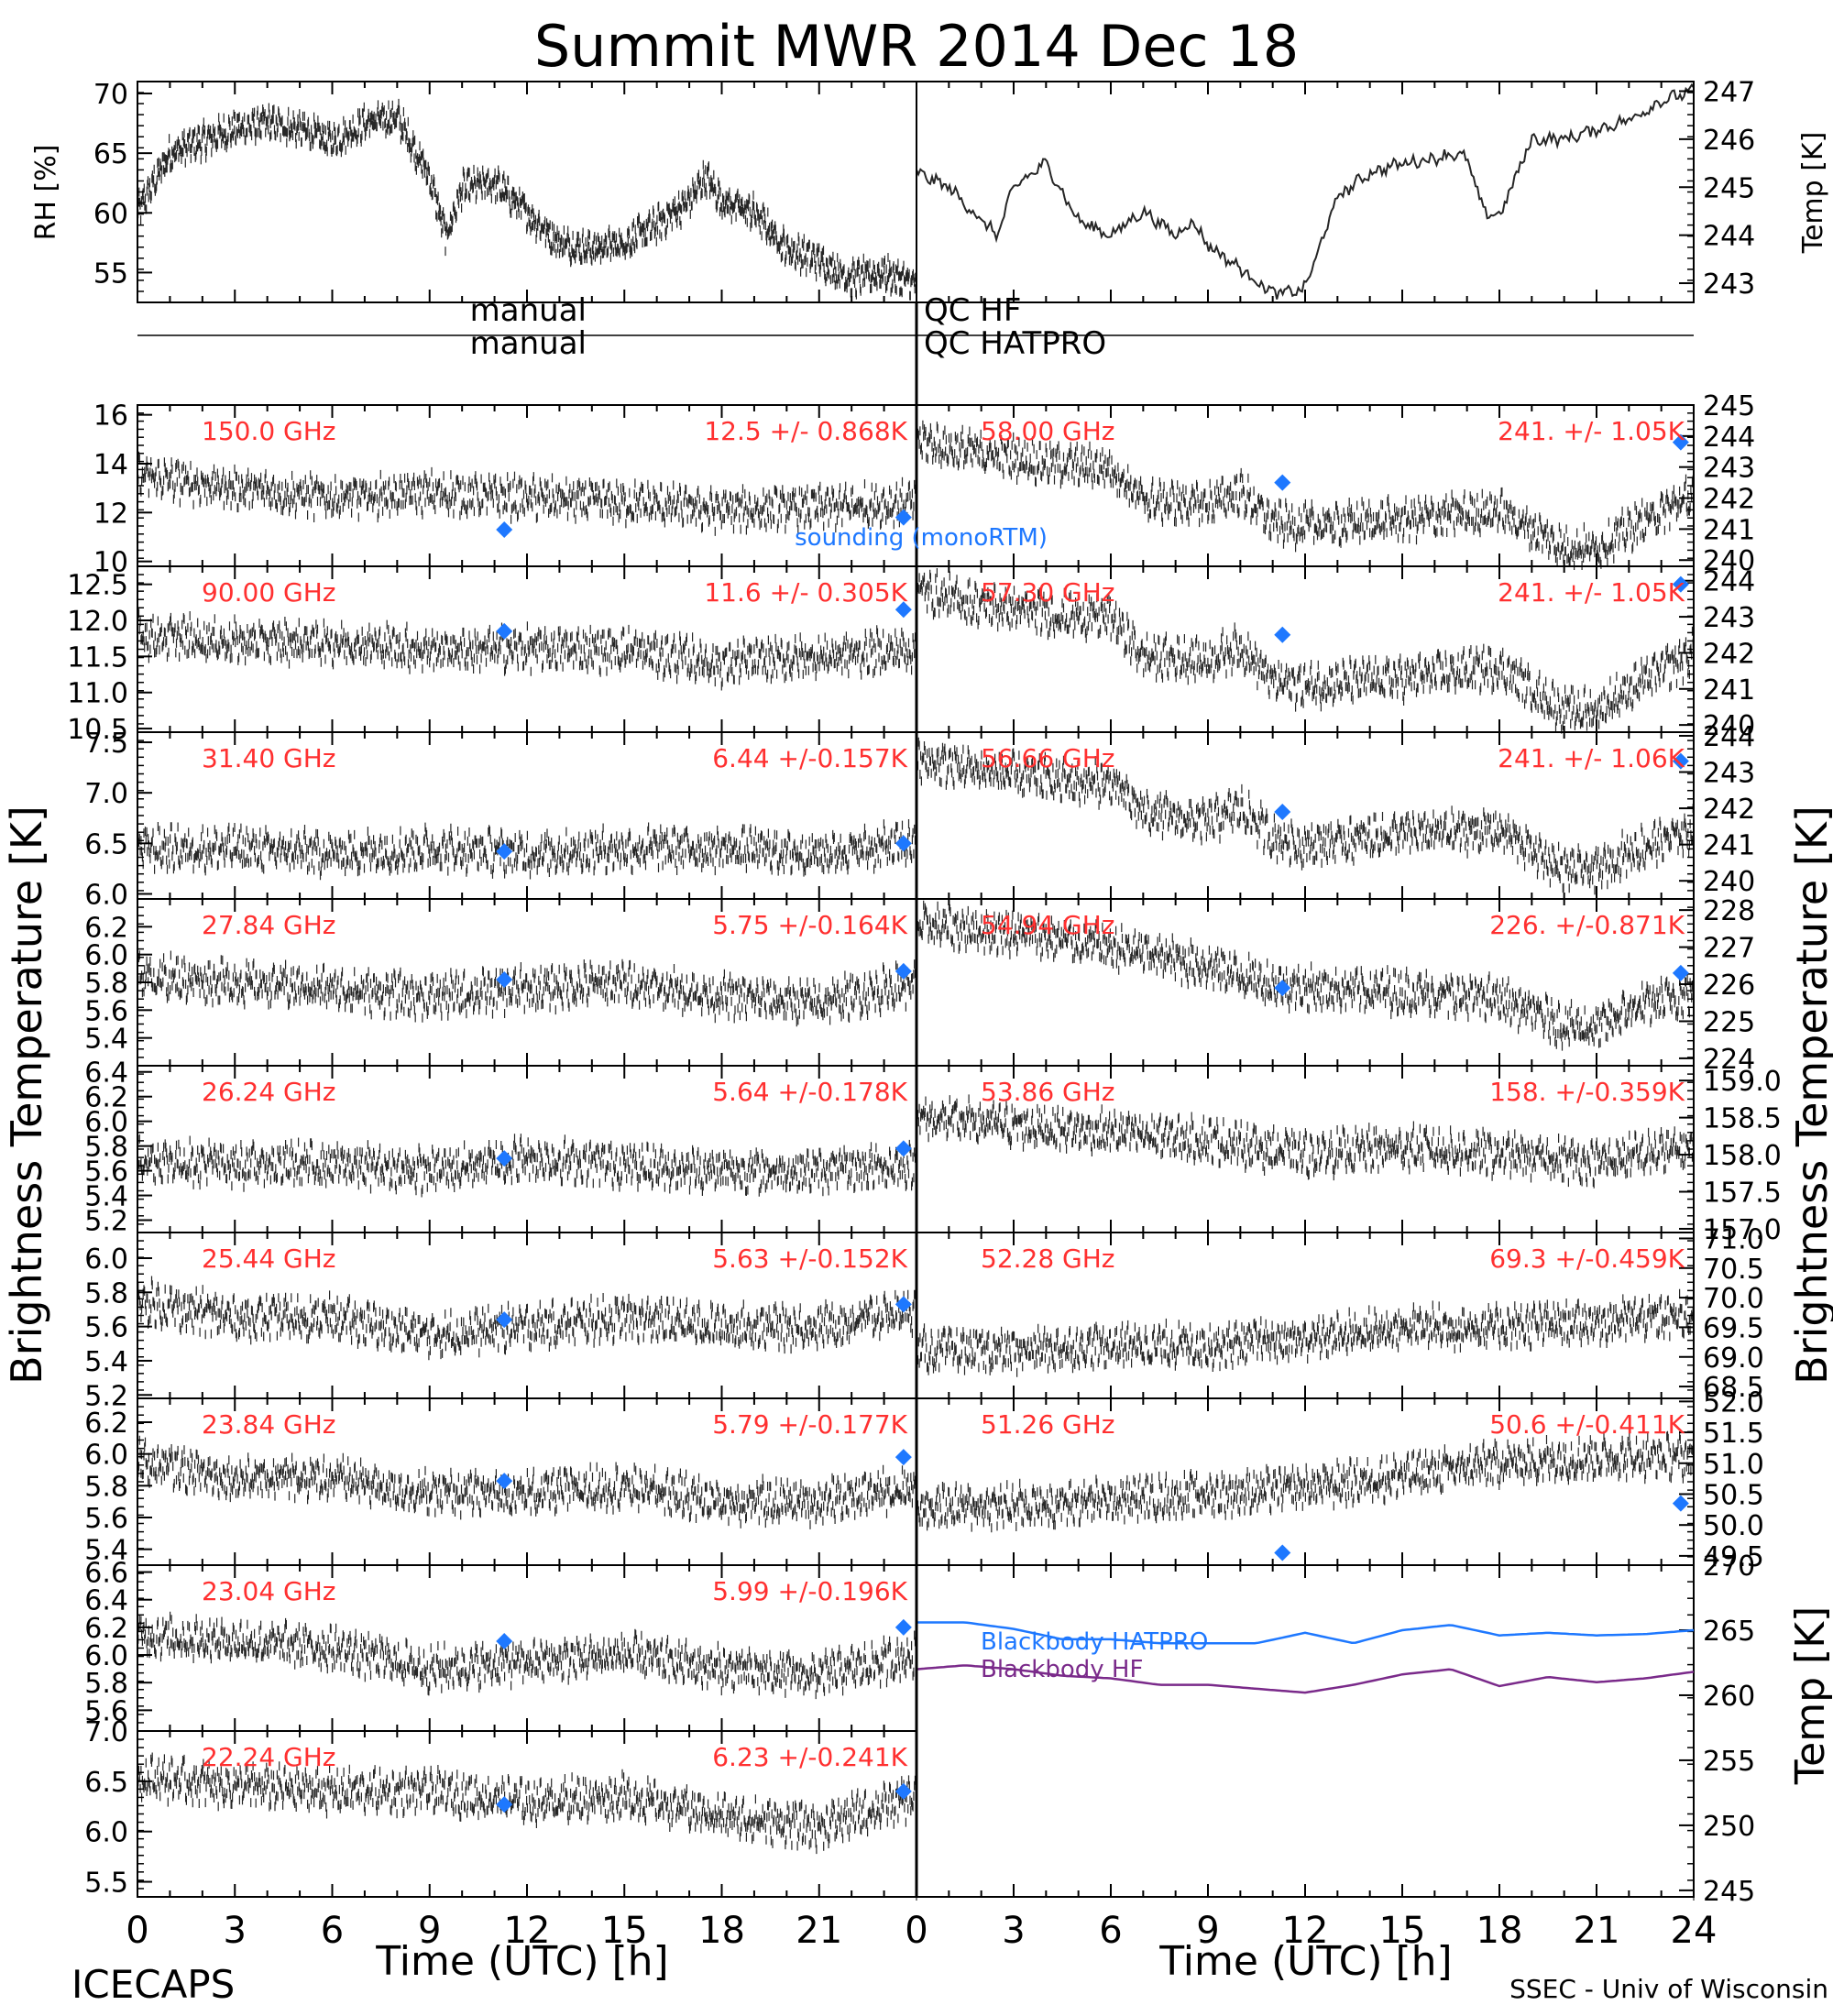  What do you see at coordinates (106, 1601) in the screenshot?
I see `y-tick-label: 6.4` at bounding box center [106, 1601].